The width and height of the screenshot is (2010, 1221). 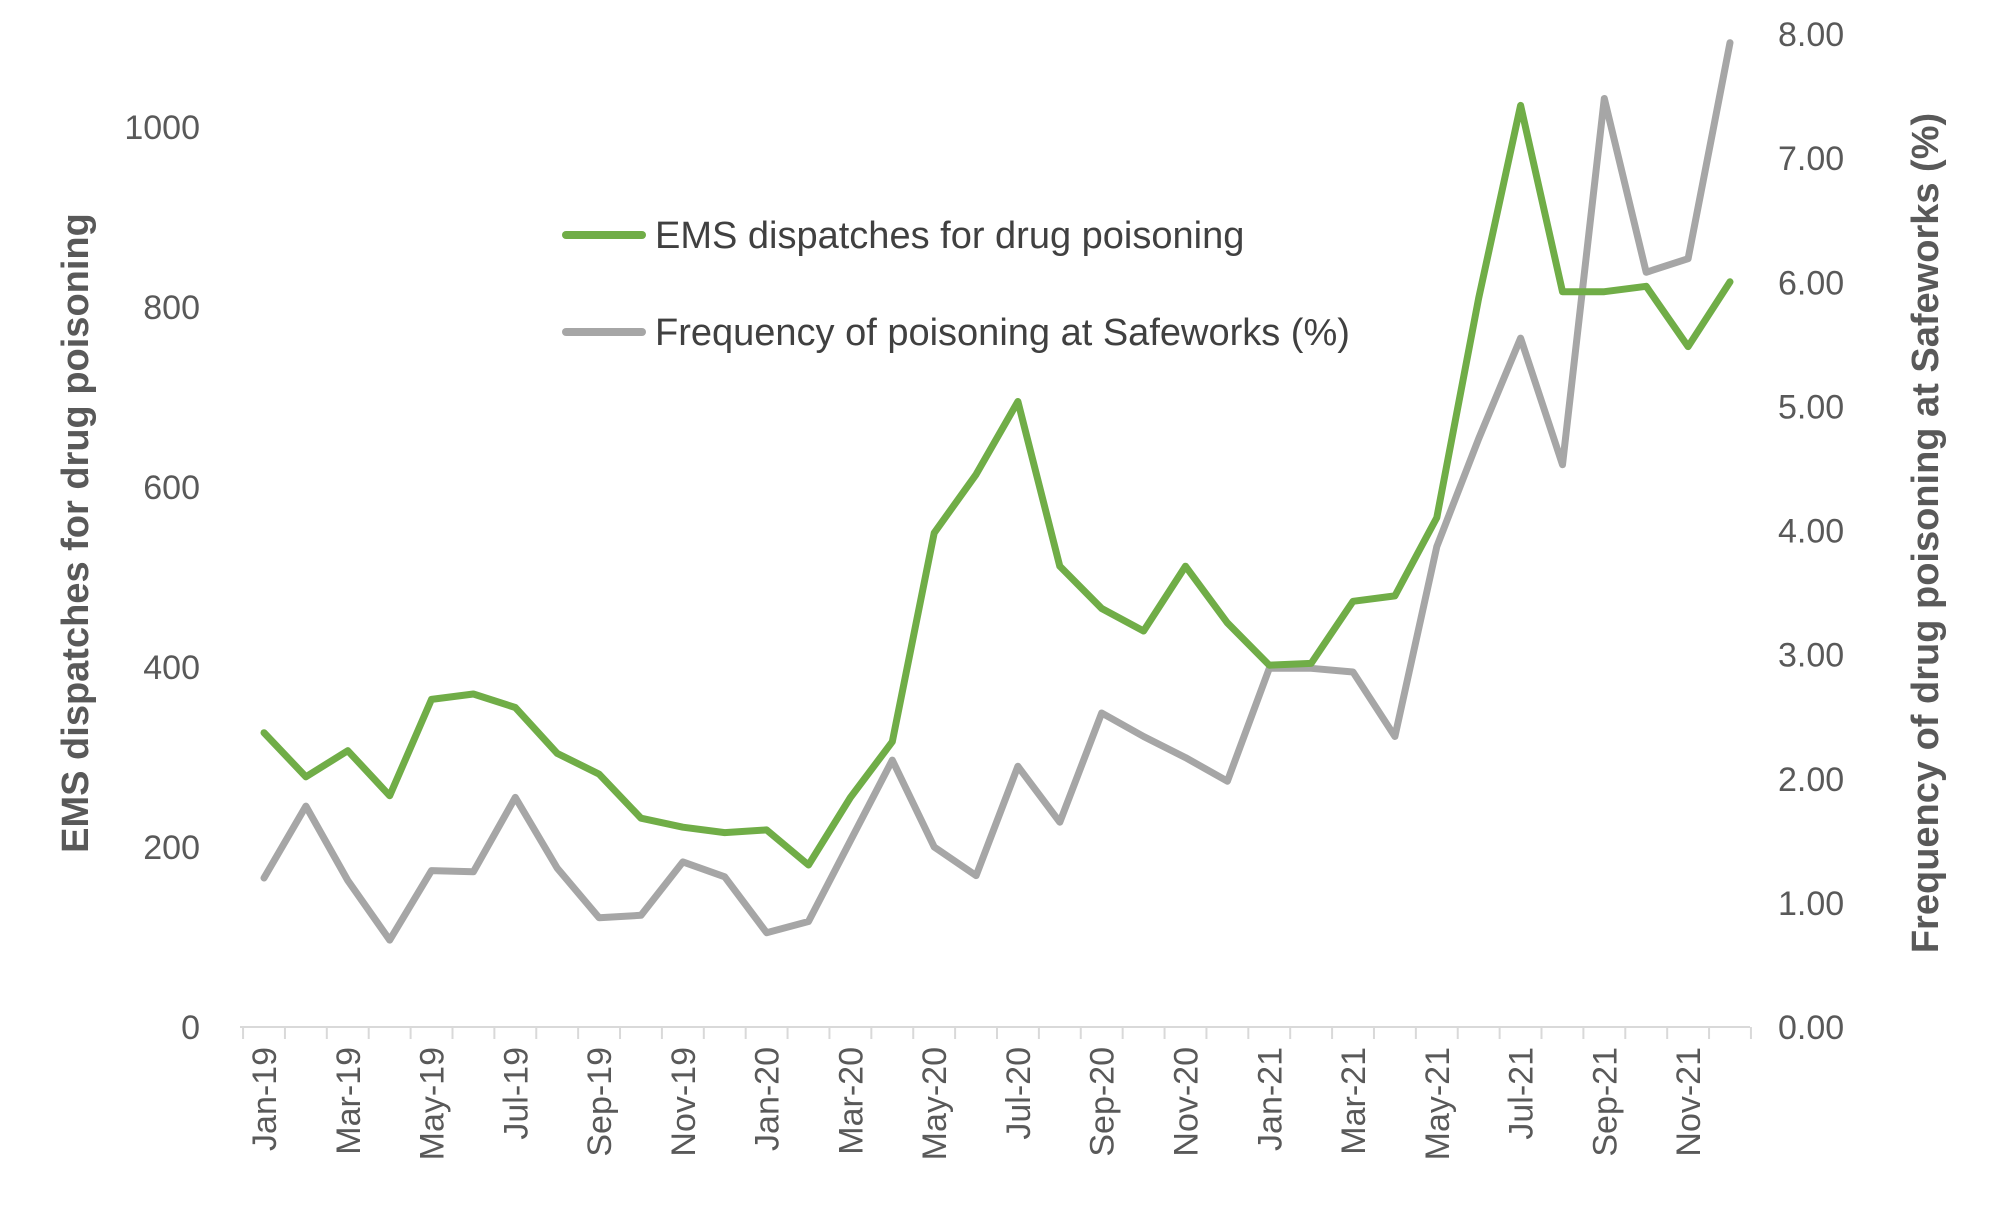 I want to click on right-tick-label: 0.00, so click(x=1811, y=1028).